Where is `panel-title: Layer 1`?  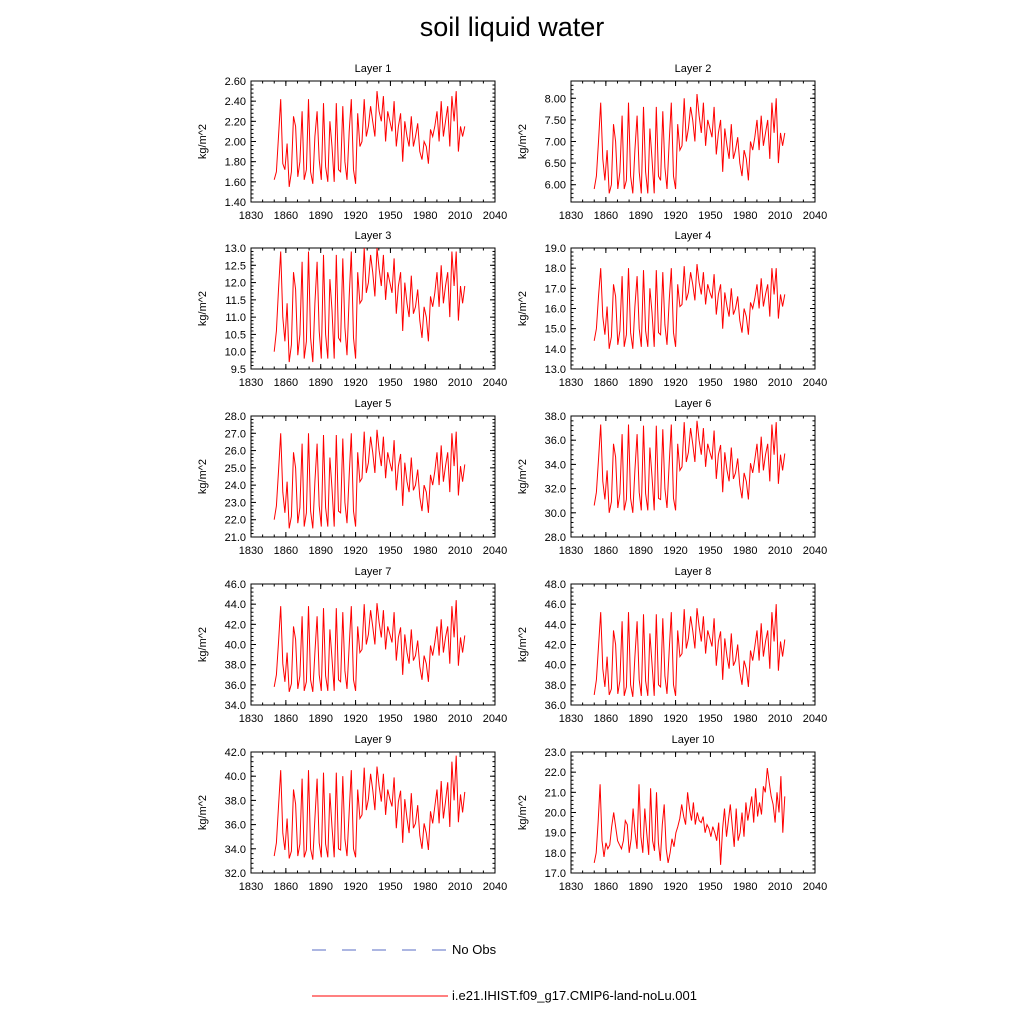 panel-title: Layer 1 is located at coordinates (373, 69).